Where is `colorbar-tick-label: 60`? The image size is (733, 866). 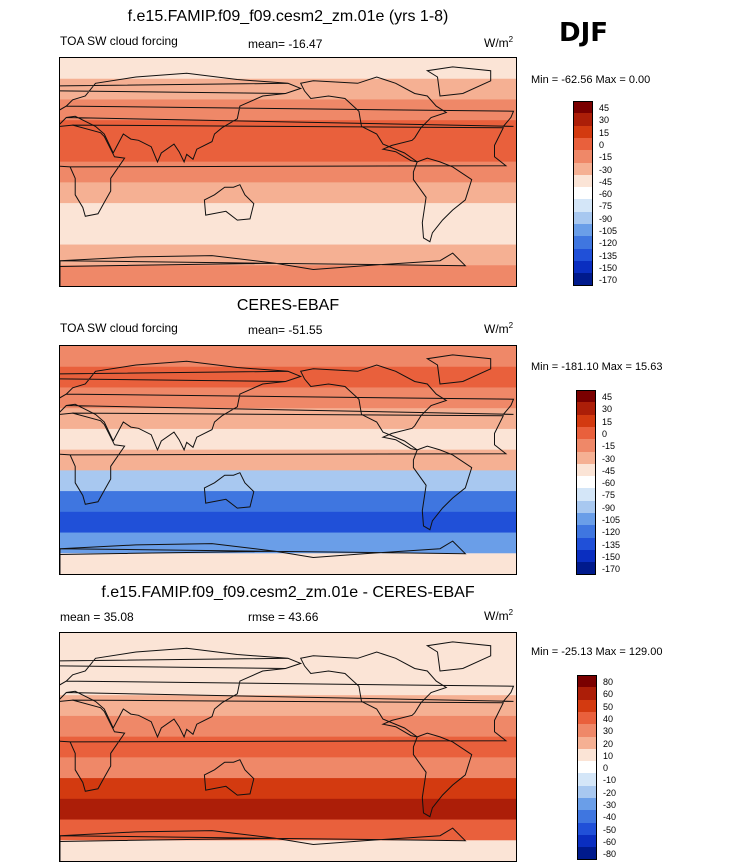
colorbar-tick-label: 60 is located at coordinates (608, 694).